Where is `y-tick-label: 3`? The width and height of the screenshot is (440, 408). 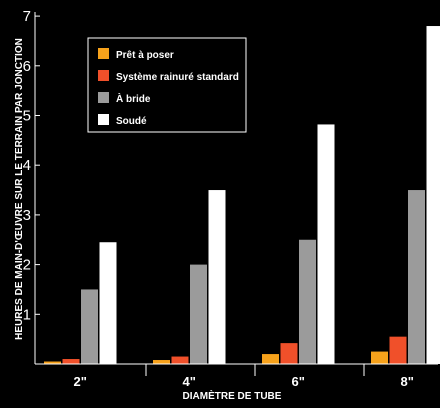
y-tick-label: 3 is located at coordinates (27, 215).